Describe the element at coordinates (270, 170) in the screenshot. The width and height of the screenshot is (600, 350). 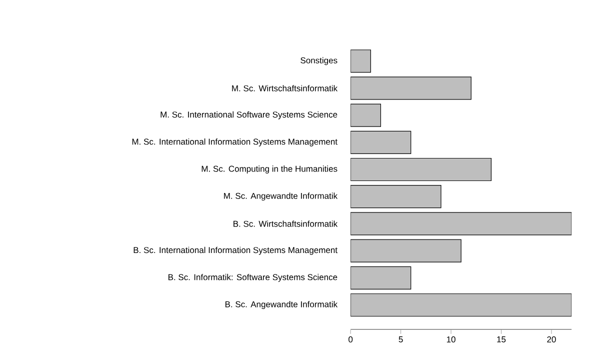
I see `y-tick-label: M. Sc. Computing in the Humanities` at that location.